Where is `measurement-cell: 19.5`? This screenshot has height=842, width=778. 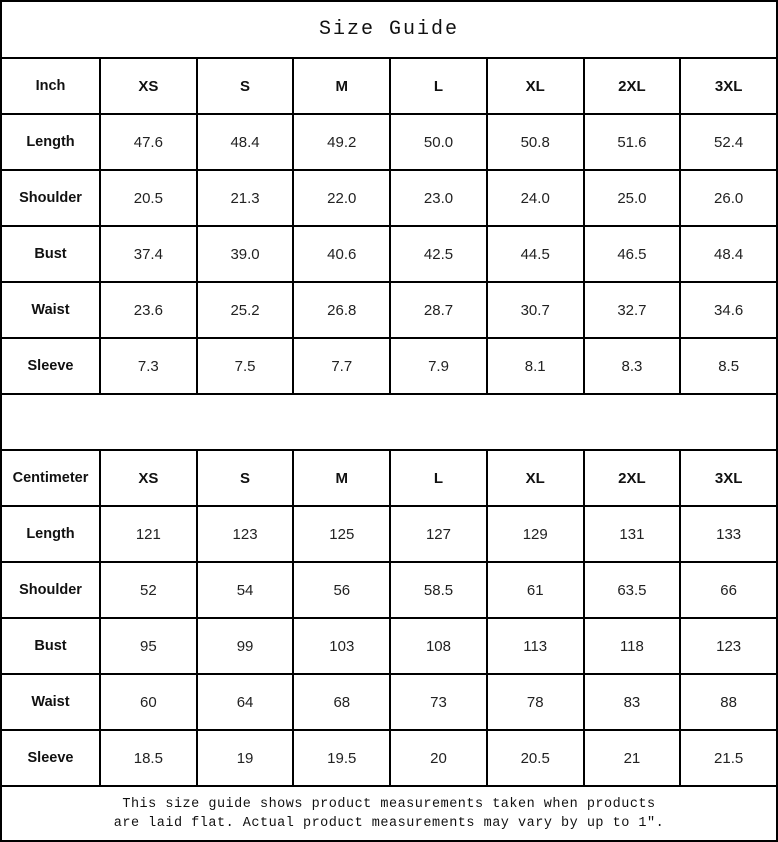 measurement-cell: 19.5 is located at coordinates (340, 758).